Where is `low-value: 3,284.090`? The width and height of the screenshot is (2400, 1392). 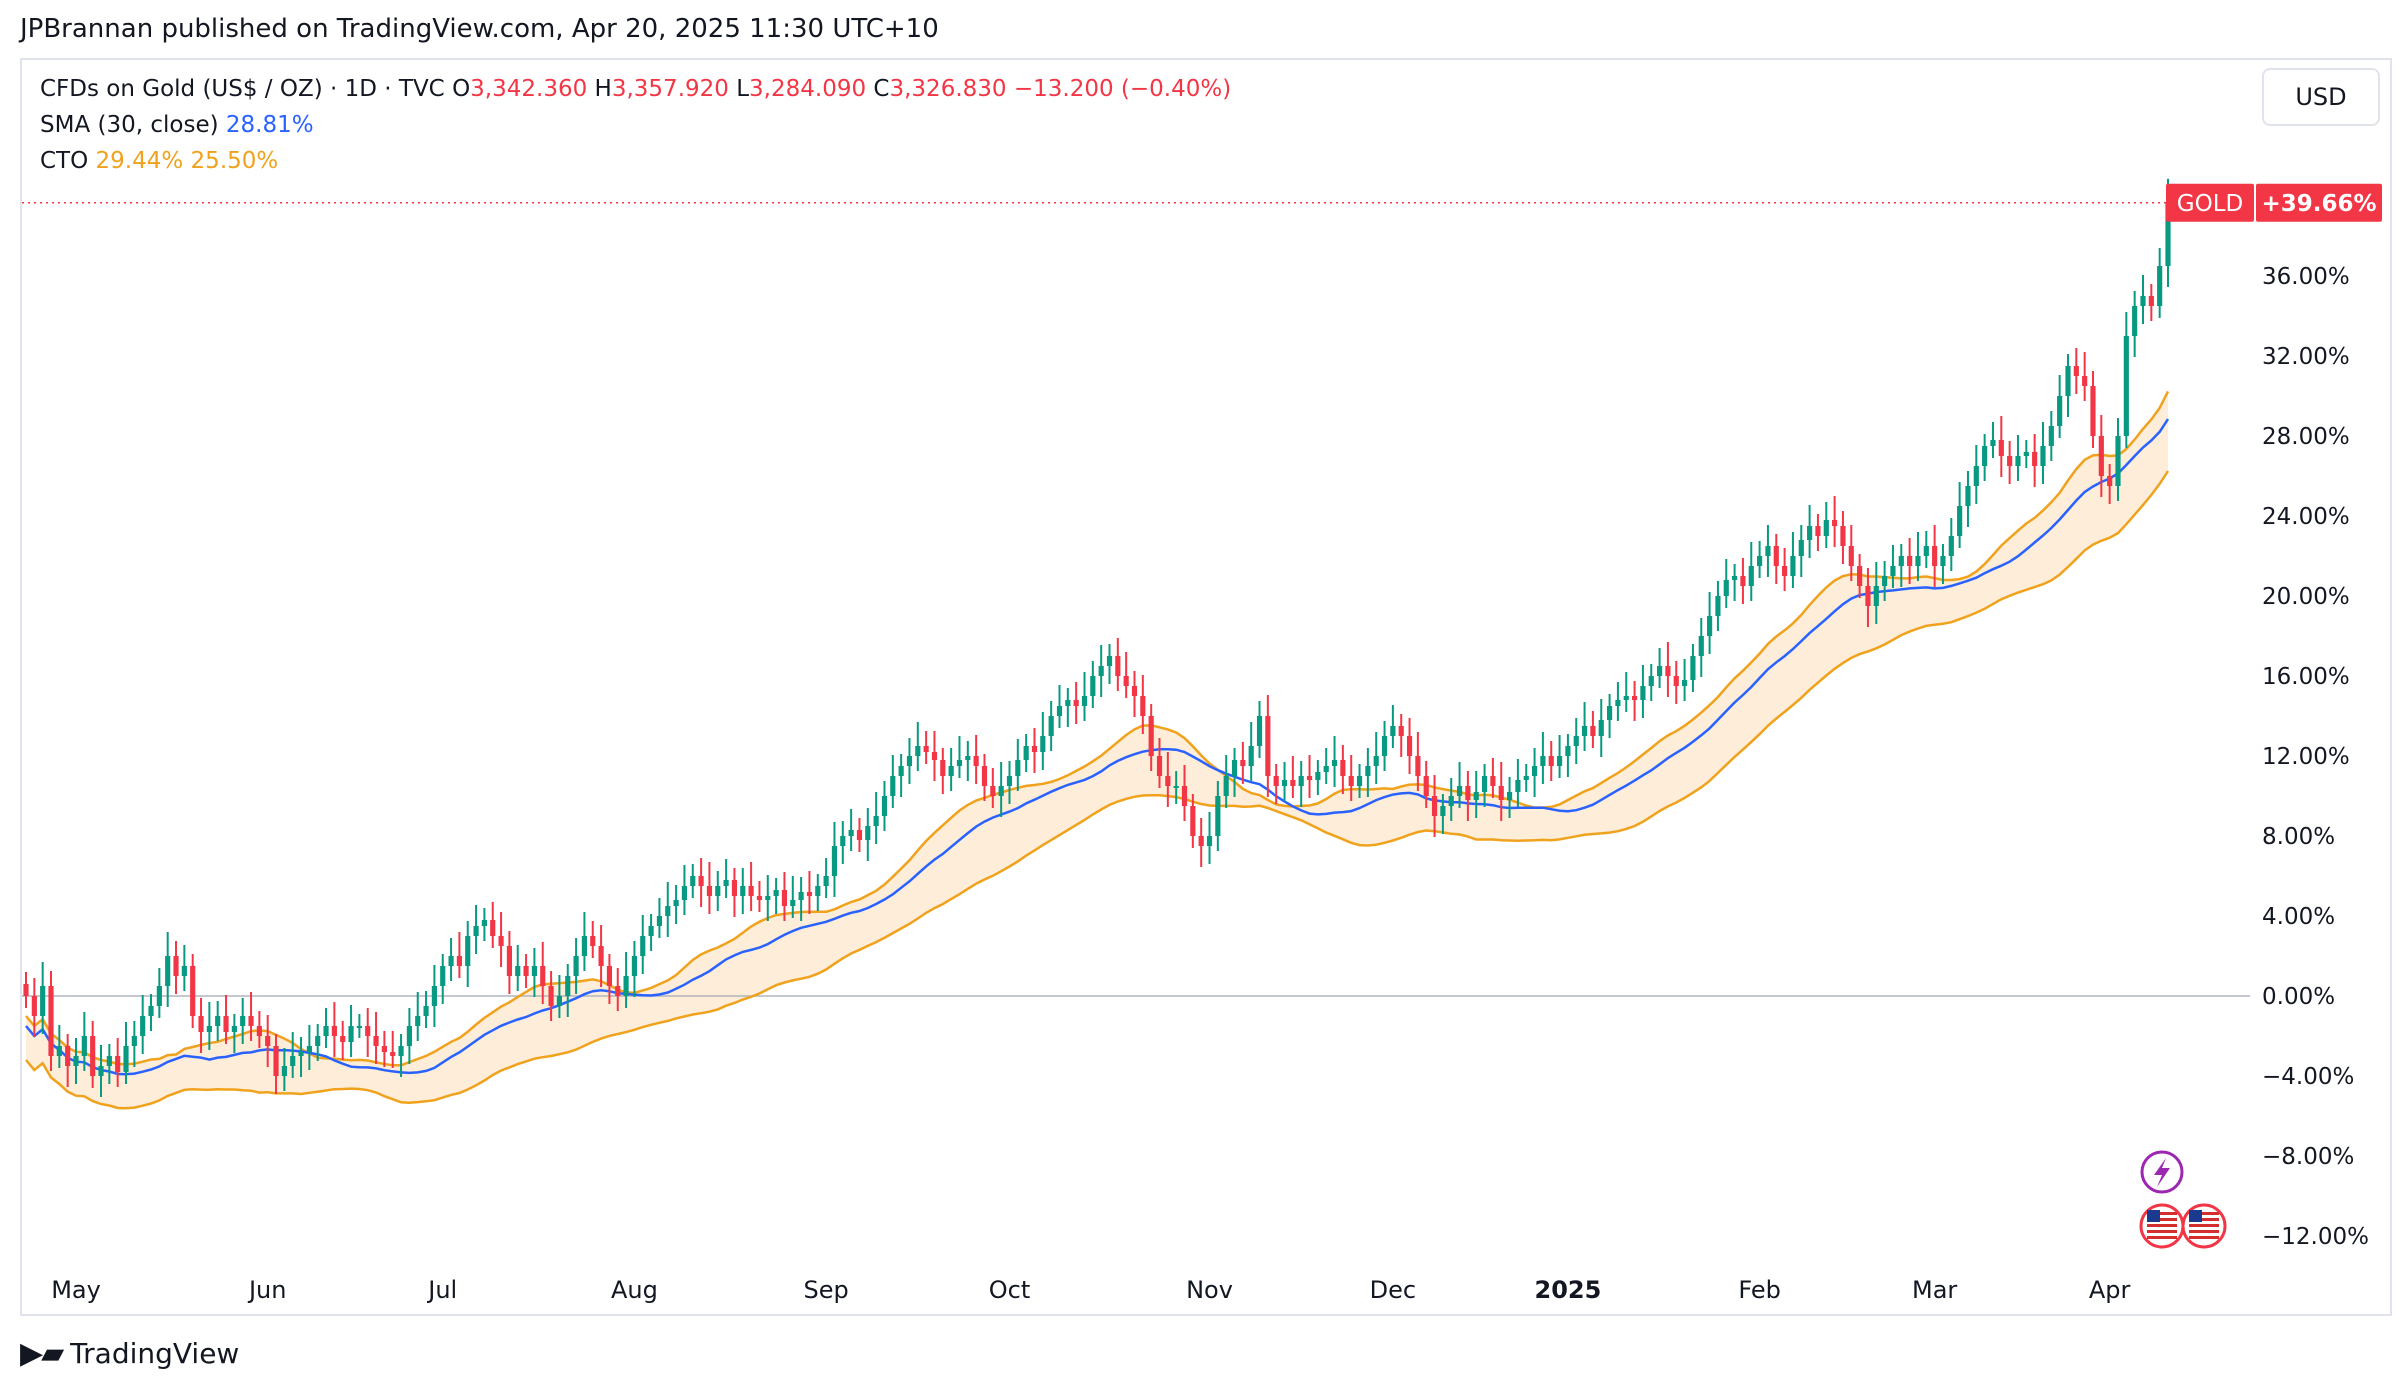 low-value: 3,284.090 is located at coordinates (808, 89).